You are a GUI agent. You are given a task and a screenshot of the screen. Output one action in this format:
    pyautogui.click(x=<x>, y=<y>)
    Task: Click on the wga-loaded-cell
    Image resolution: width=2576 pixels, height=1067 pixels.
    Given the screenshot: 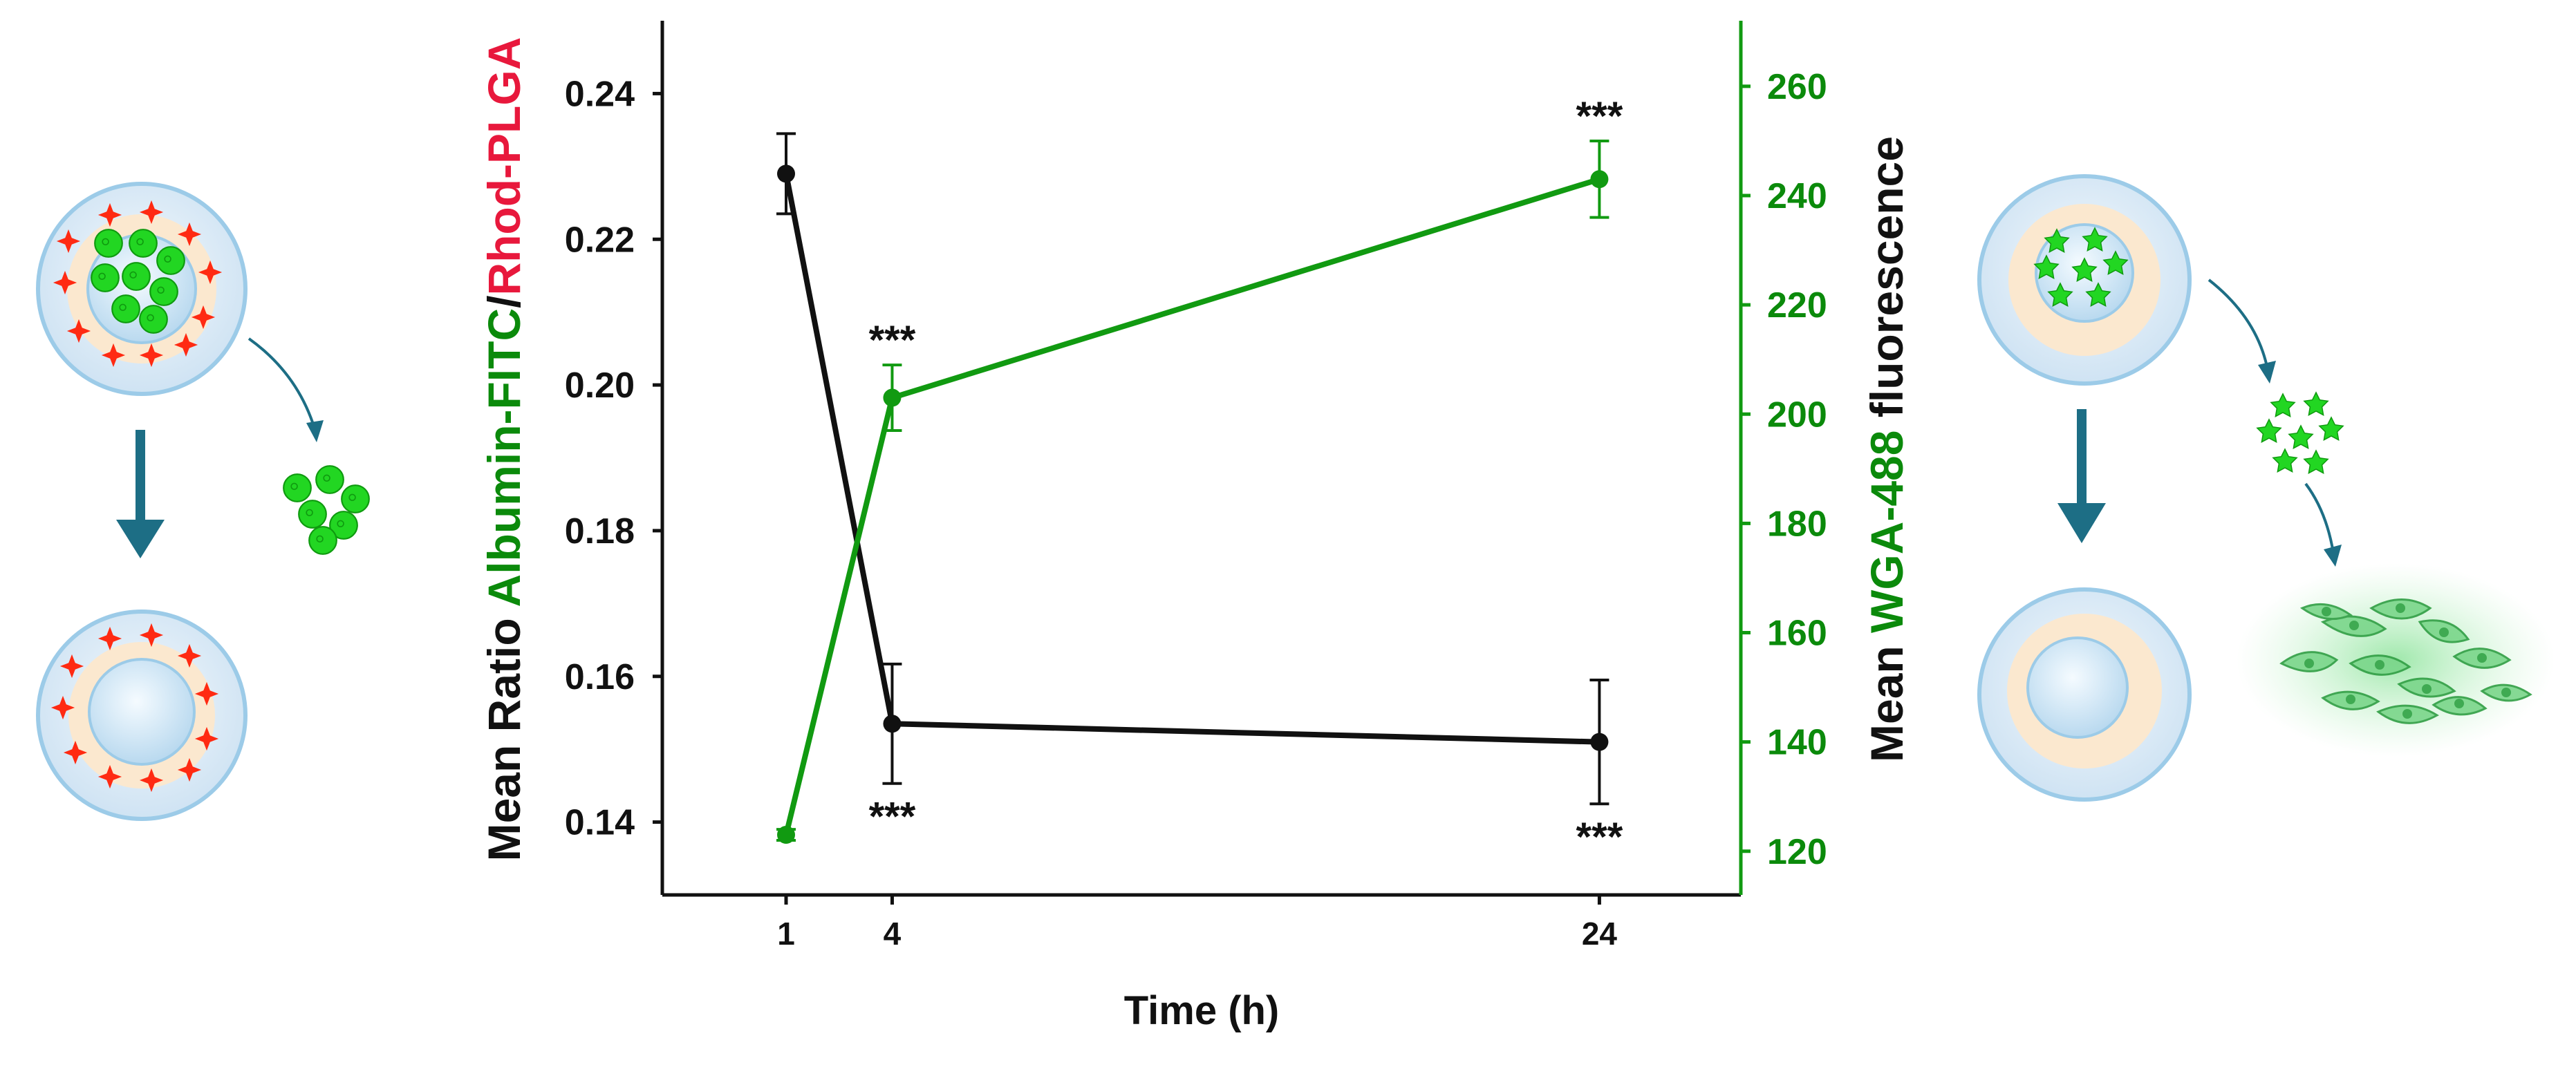 What is the action you would take?
    pyautogui.click(x=2084, y=280)
    